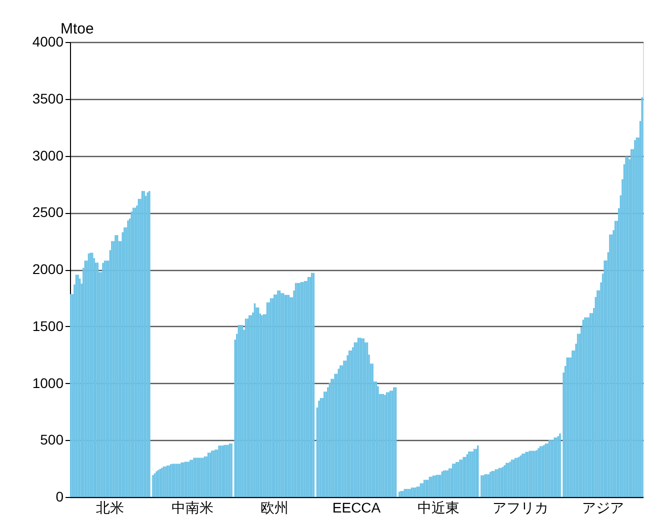 This screenshot has height=528, width=656. Describe the element at coordinates (48, 155) in the screenshot. I see `y-tick-label: 3000` at that location.